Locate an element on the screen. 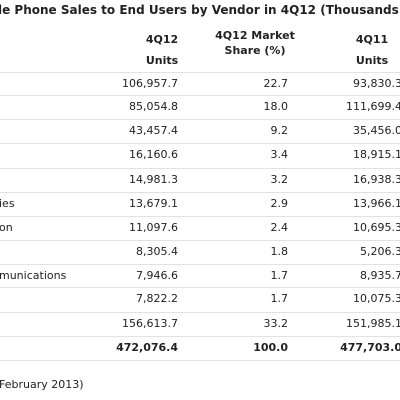 Image resolution: width=400 pixels, height=400 pixels. table-cell: 2.9 is located at coordinates (279, 203).